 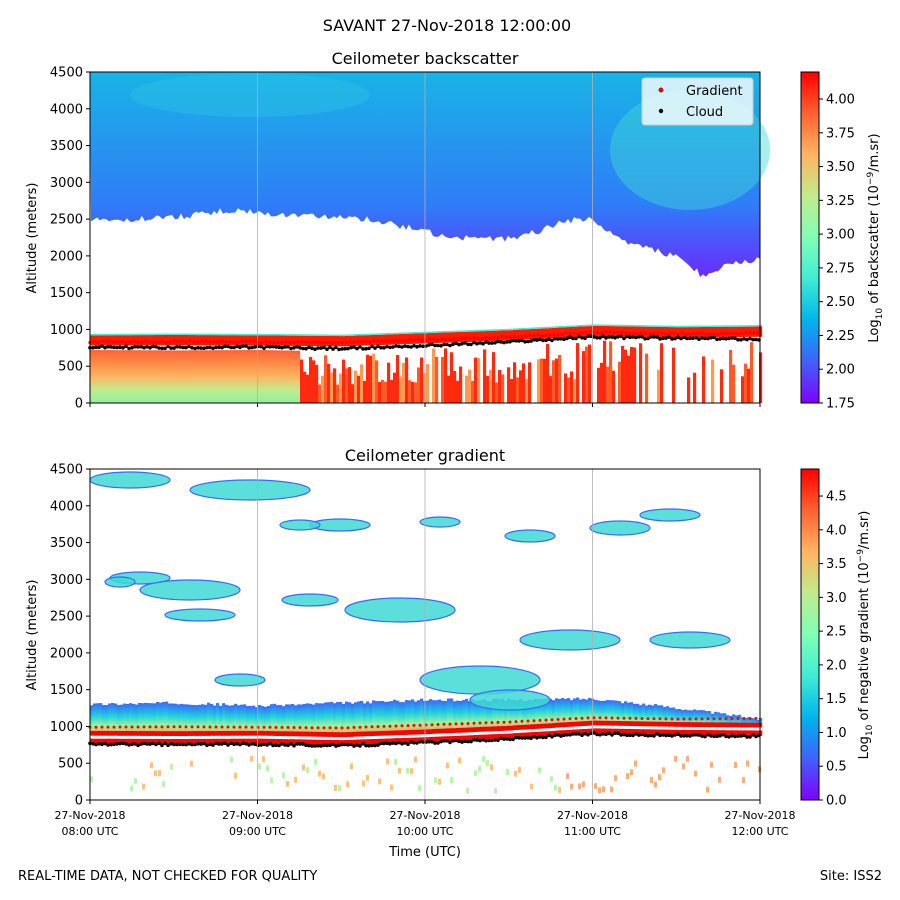 I want to click on colorbar-tick-label: 3.25, so click(x=840, y=201).